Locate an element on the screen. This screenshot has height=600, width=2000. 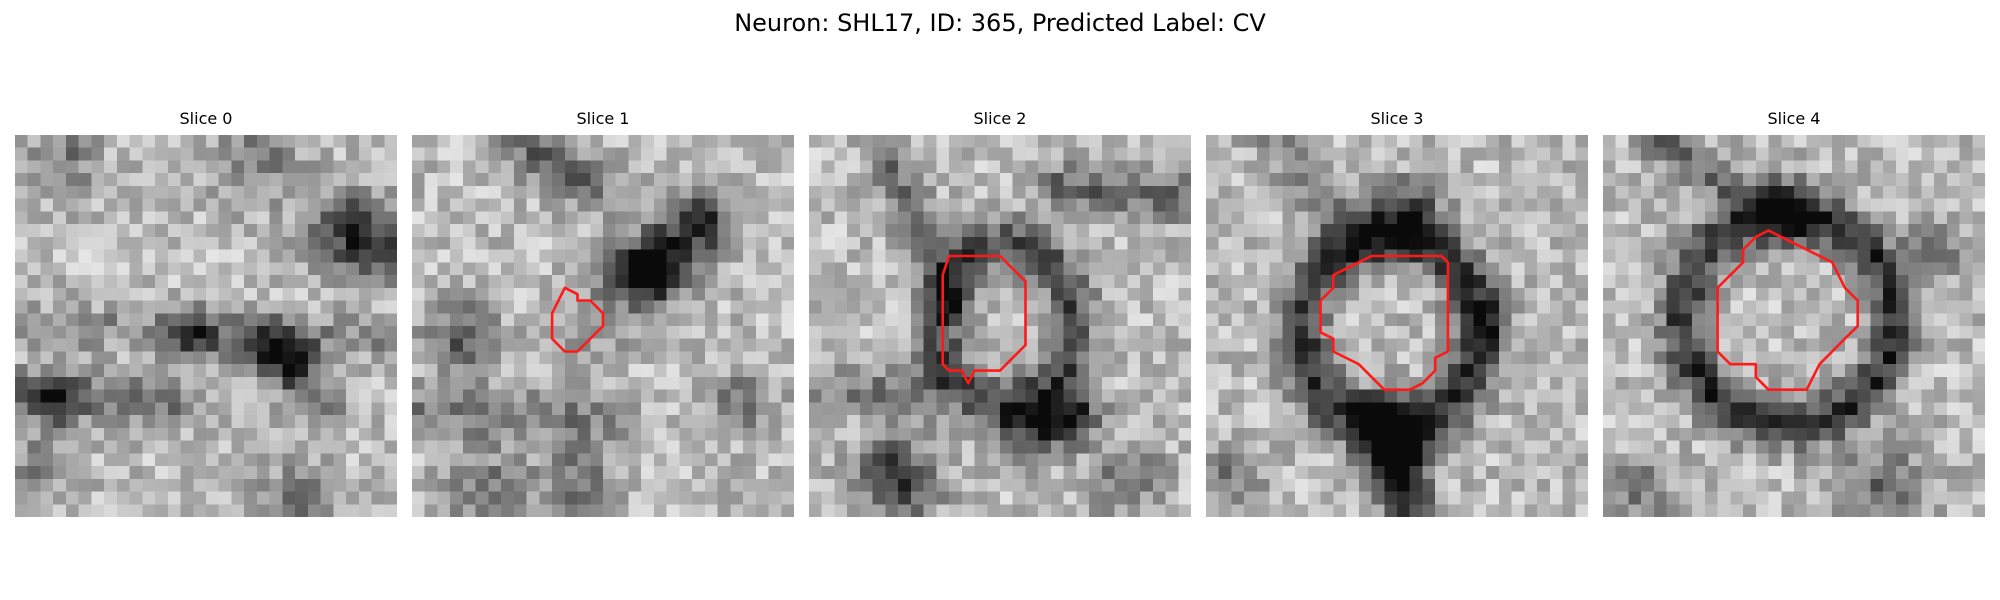
slice-title: Slice 2 is located at coordinates (1000, 118).